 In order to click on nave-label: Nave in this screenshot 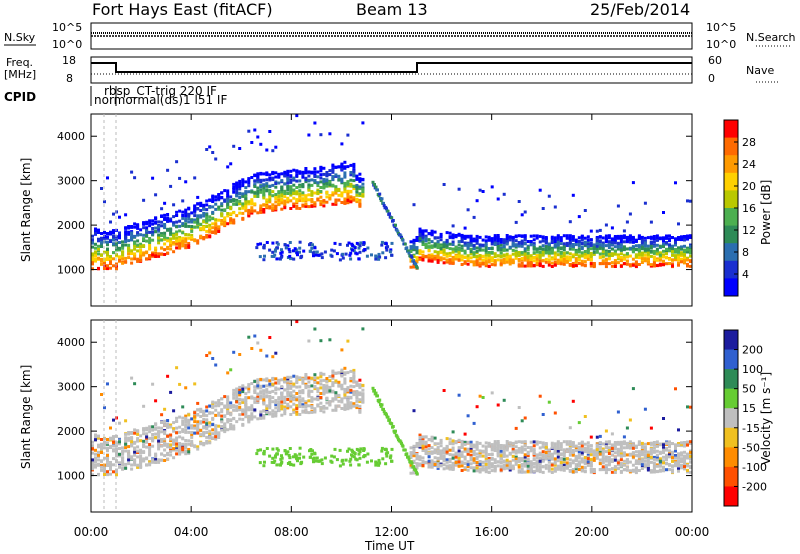, I will do `click(760, 70)`.